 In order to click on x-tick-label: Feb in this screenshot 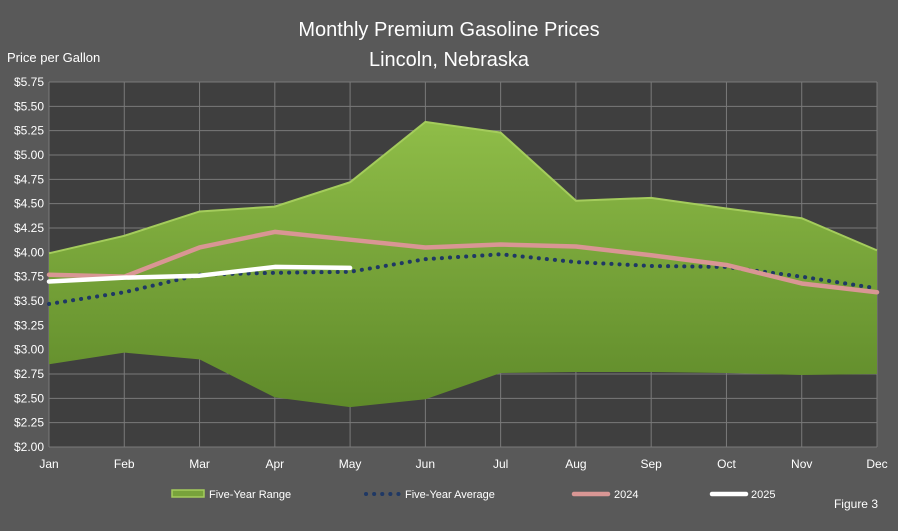, I will do `click(124, 464)`.